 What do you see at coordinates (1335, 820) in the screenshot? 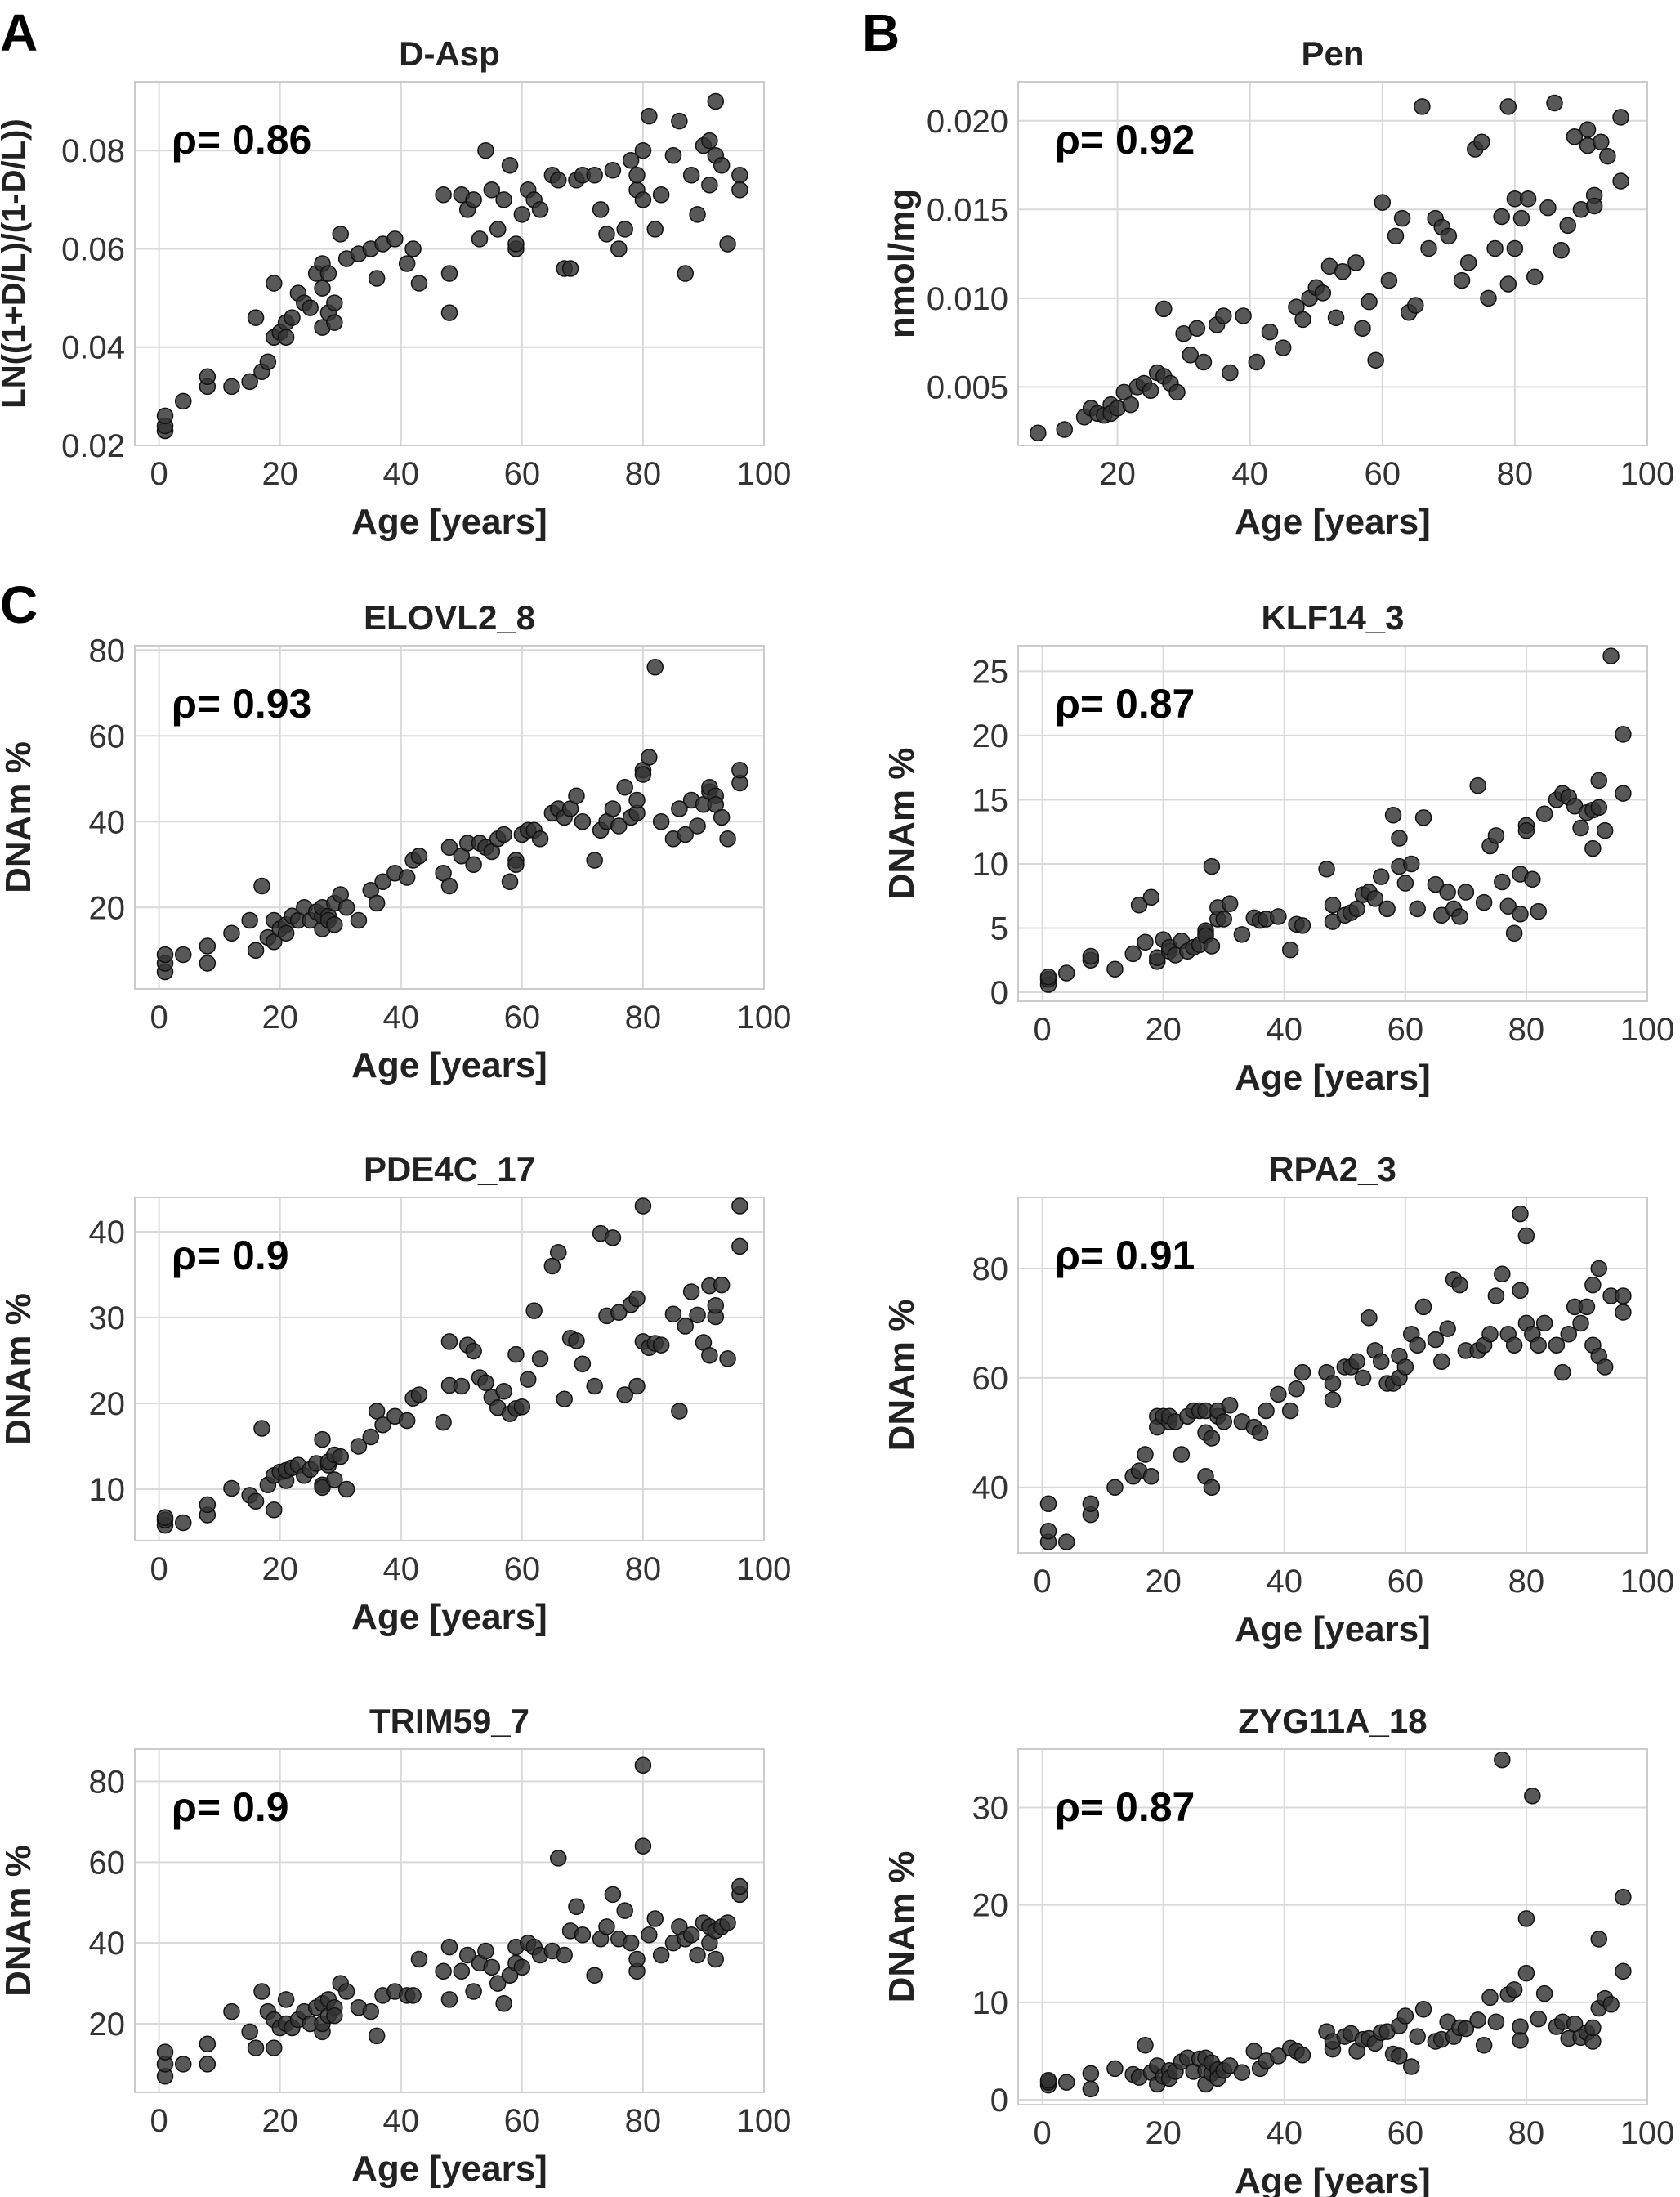
I see `data-points` at bounding box center [1335, 820].